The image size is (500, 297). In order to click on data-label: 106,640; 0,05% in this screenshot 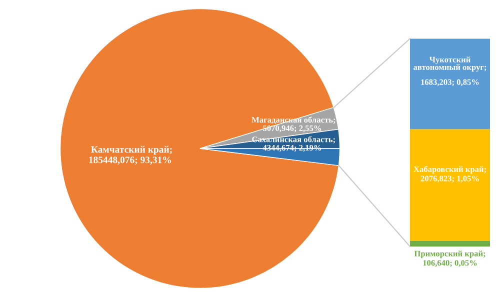, I will do `click(450, 263)`.